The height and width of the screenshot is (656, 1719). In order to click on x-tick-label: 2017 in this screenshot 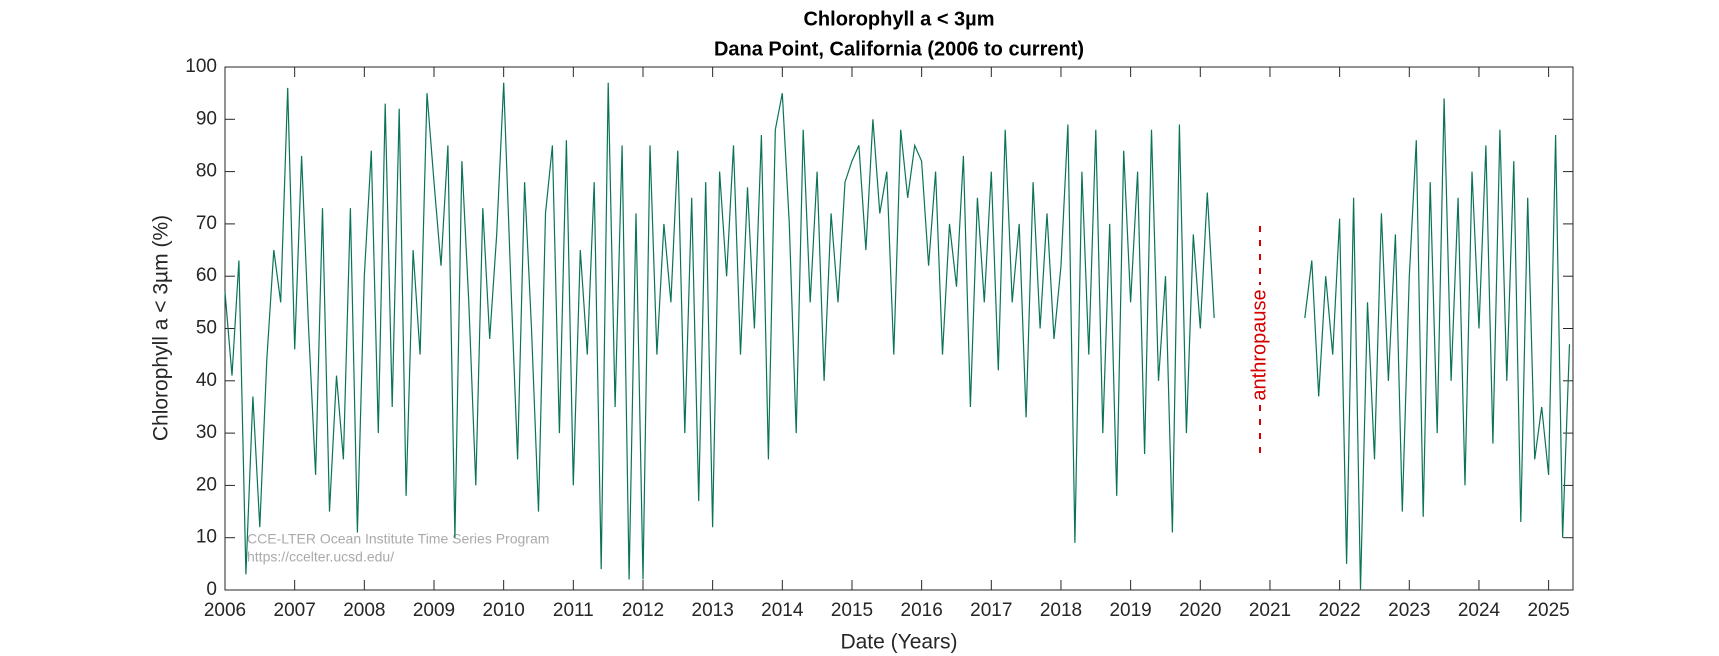, I will do `click(991, 610)`.